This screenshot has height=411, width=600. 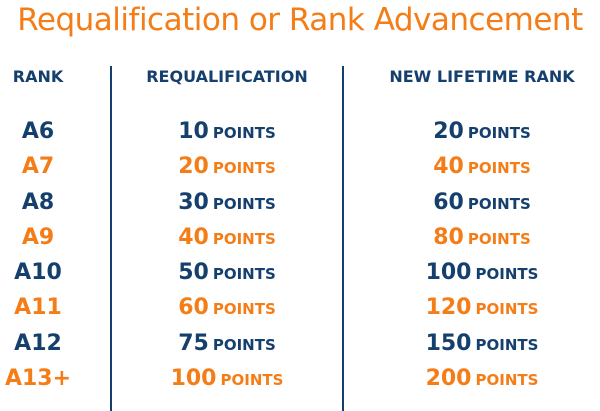 I want to click on lifetime-cell: 200 POINTS, so click(x=475, y=380).